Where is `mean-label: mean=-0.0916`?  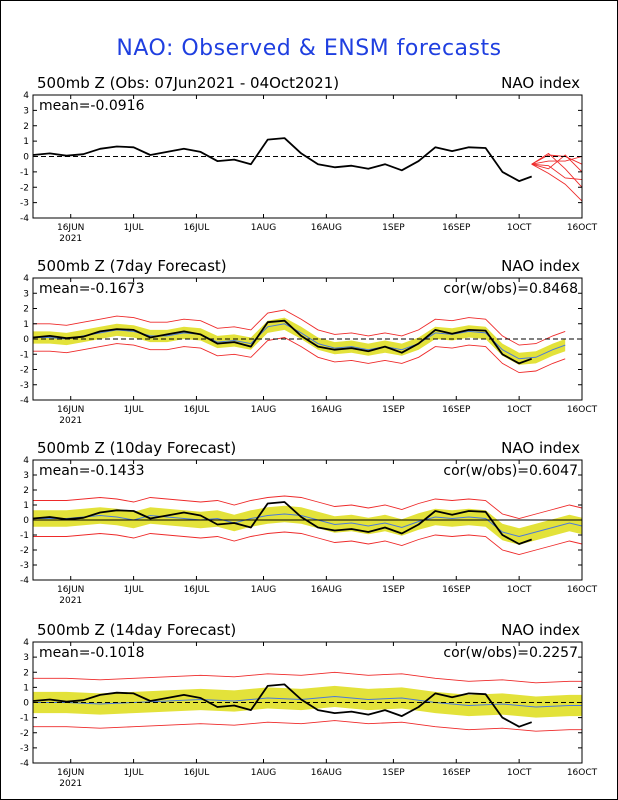 mean-label: mean=-0.0916 is located at coordinates (92, 106).